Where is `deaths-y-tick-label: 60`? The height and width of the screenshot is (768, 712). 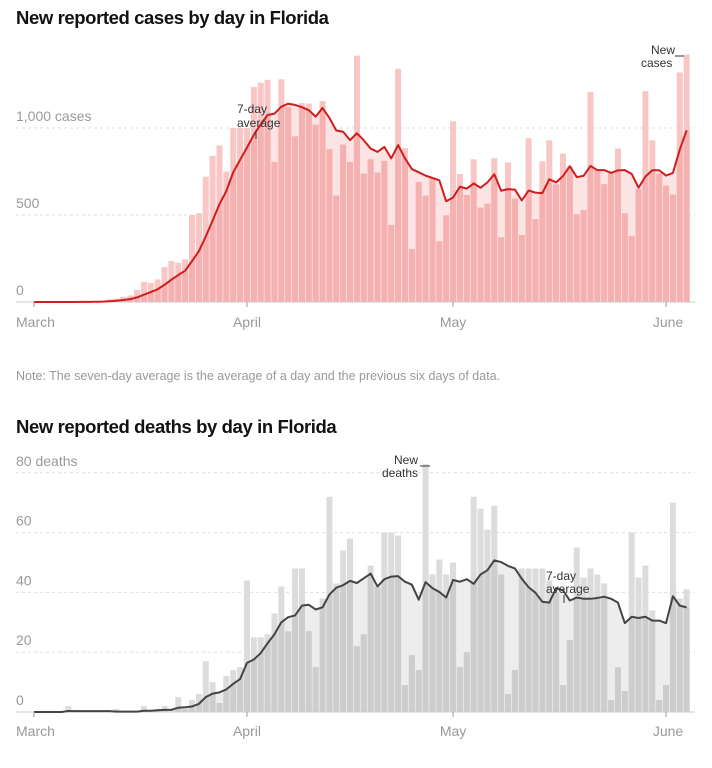 deaths-y-tick-label: 60 is located at coordinates (24, 521).